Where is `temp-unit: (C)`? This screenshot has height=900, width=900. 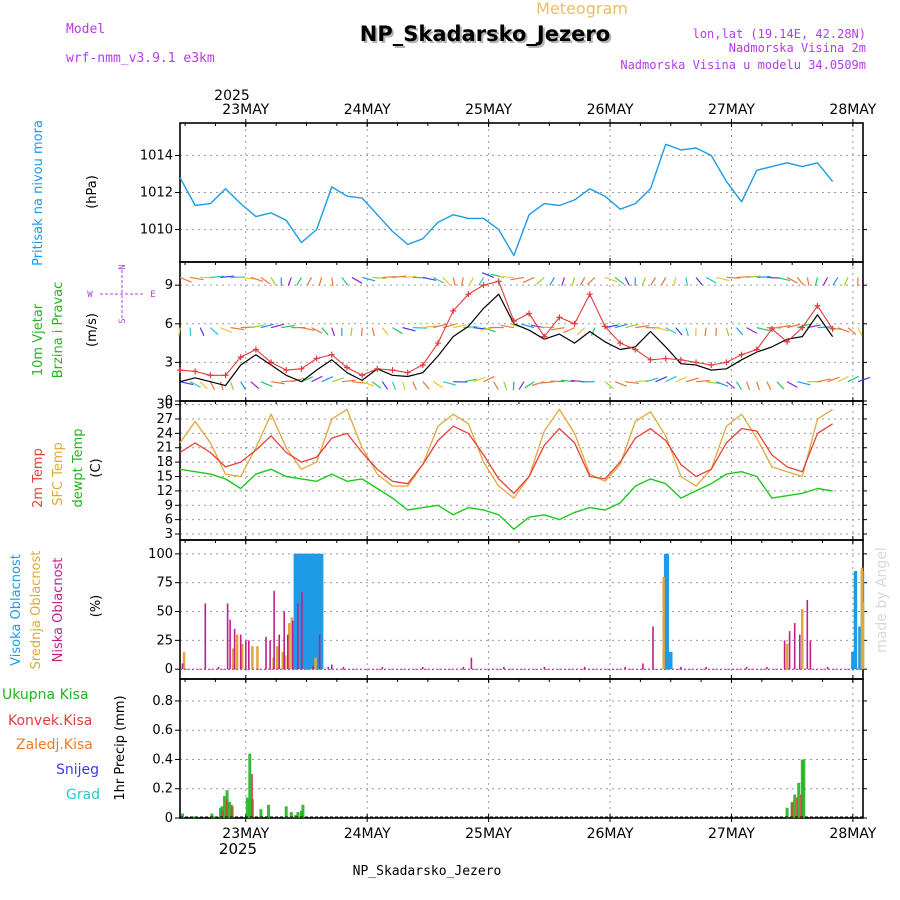 temp-unit: (C) is located at coordinates (96, 467).